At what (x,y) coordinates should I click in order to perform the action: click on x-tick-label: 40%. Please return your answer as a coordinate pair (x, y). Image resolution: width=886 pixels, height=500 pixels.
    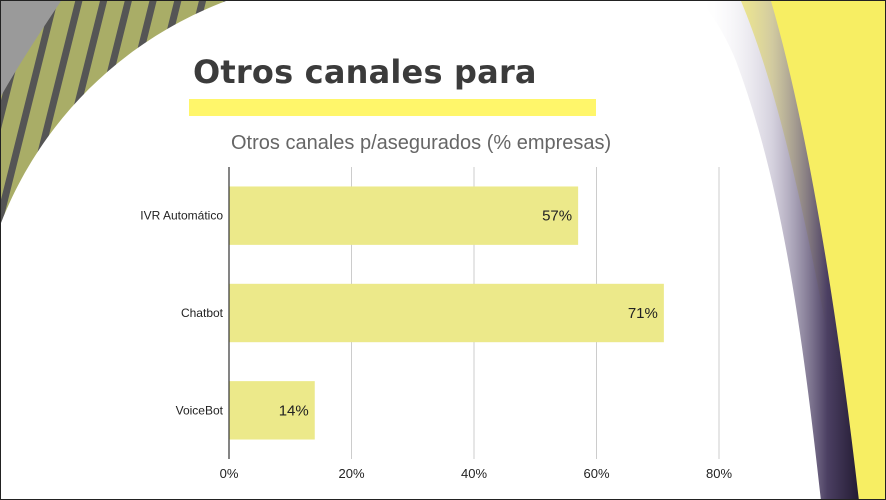
    Looking at the image, I should click on (474, 473).